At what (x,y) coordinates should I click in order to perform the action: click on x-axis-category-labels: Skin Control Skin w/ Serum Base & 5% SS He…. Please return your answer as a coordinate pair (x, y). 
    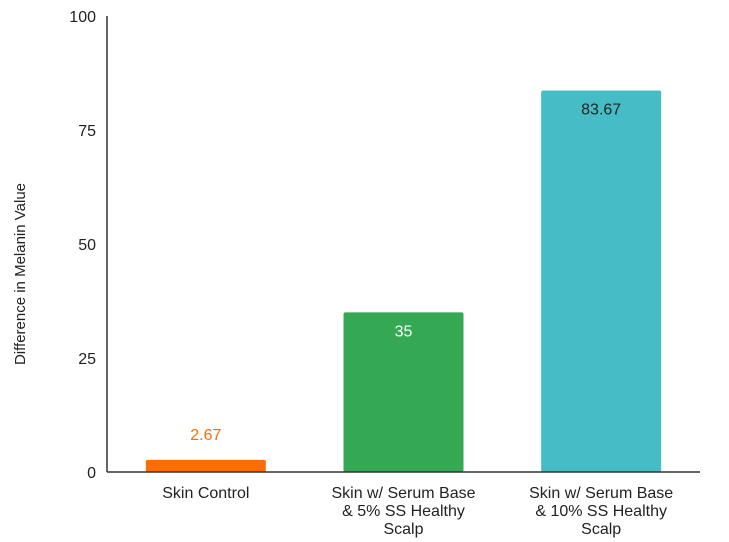
    Looking at the image, I should click on (417, 511).